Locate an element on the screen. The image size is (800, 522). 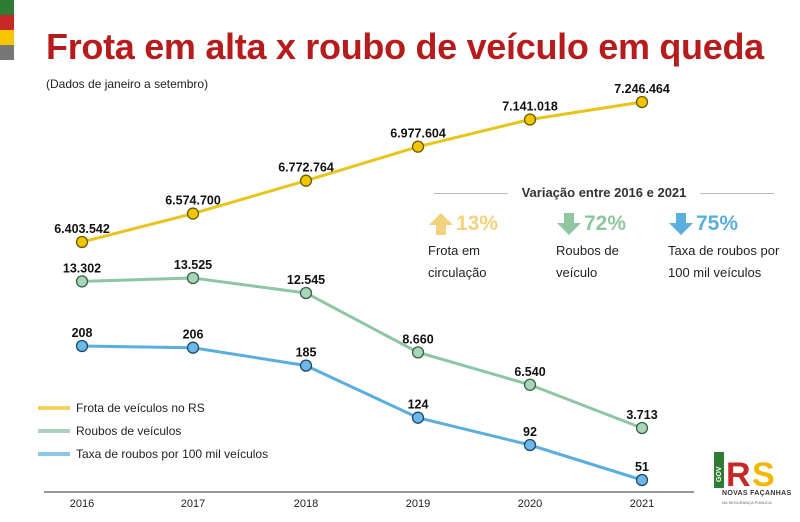
data-label: 13.302 is located at coordinates (82, 268).